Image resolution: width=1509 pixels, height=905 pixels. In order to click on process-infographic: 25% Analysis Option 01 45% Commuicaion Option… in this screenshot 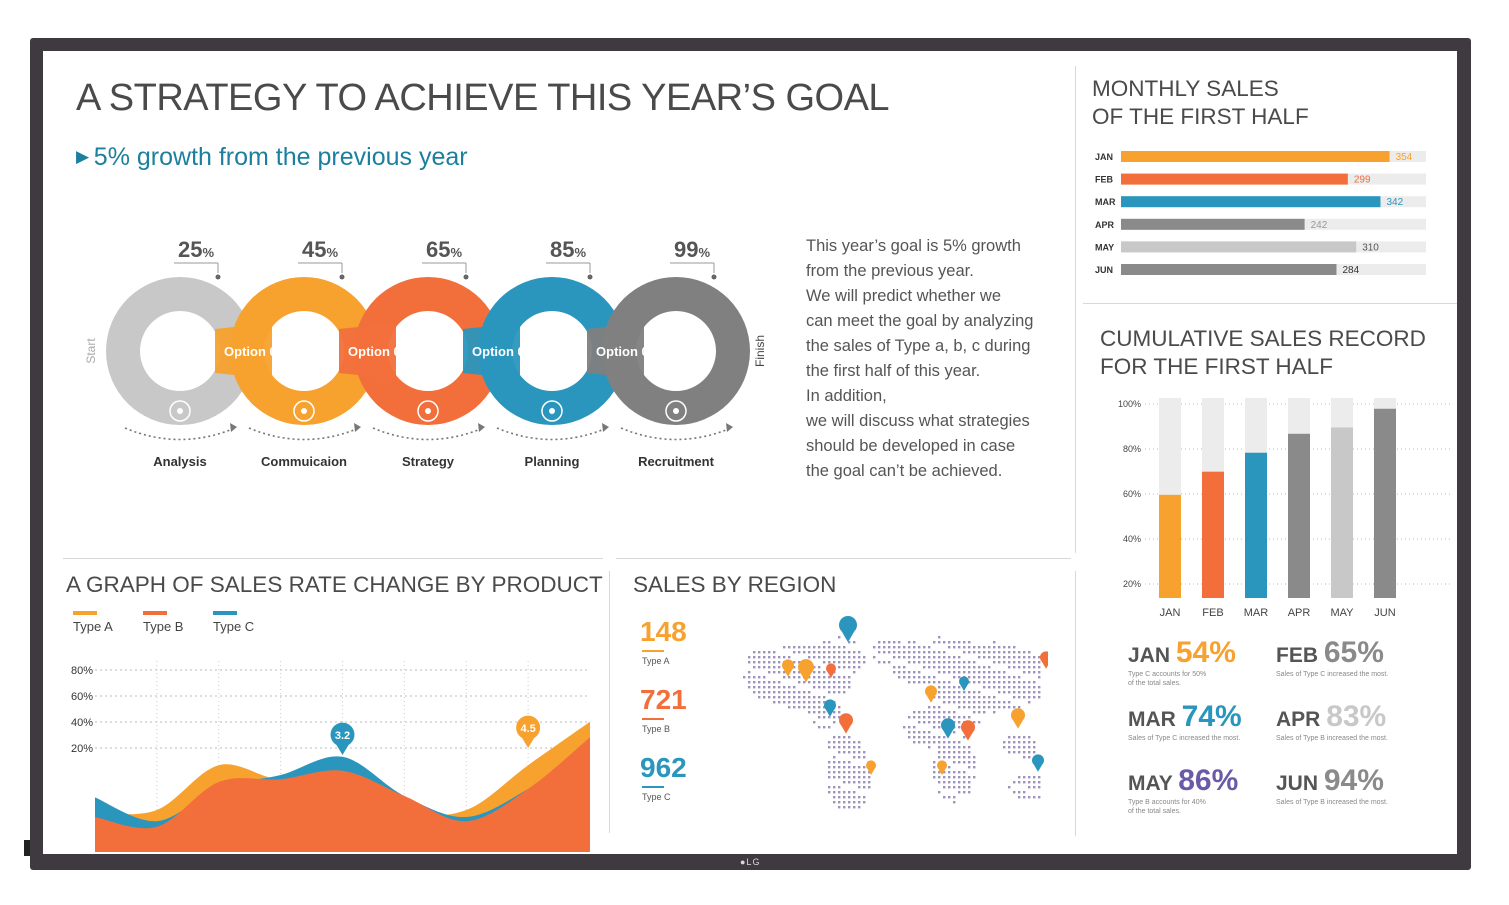, I will do `click(425, 353)`.